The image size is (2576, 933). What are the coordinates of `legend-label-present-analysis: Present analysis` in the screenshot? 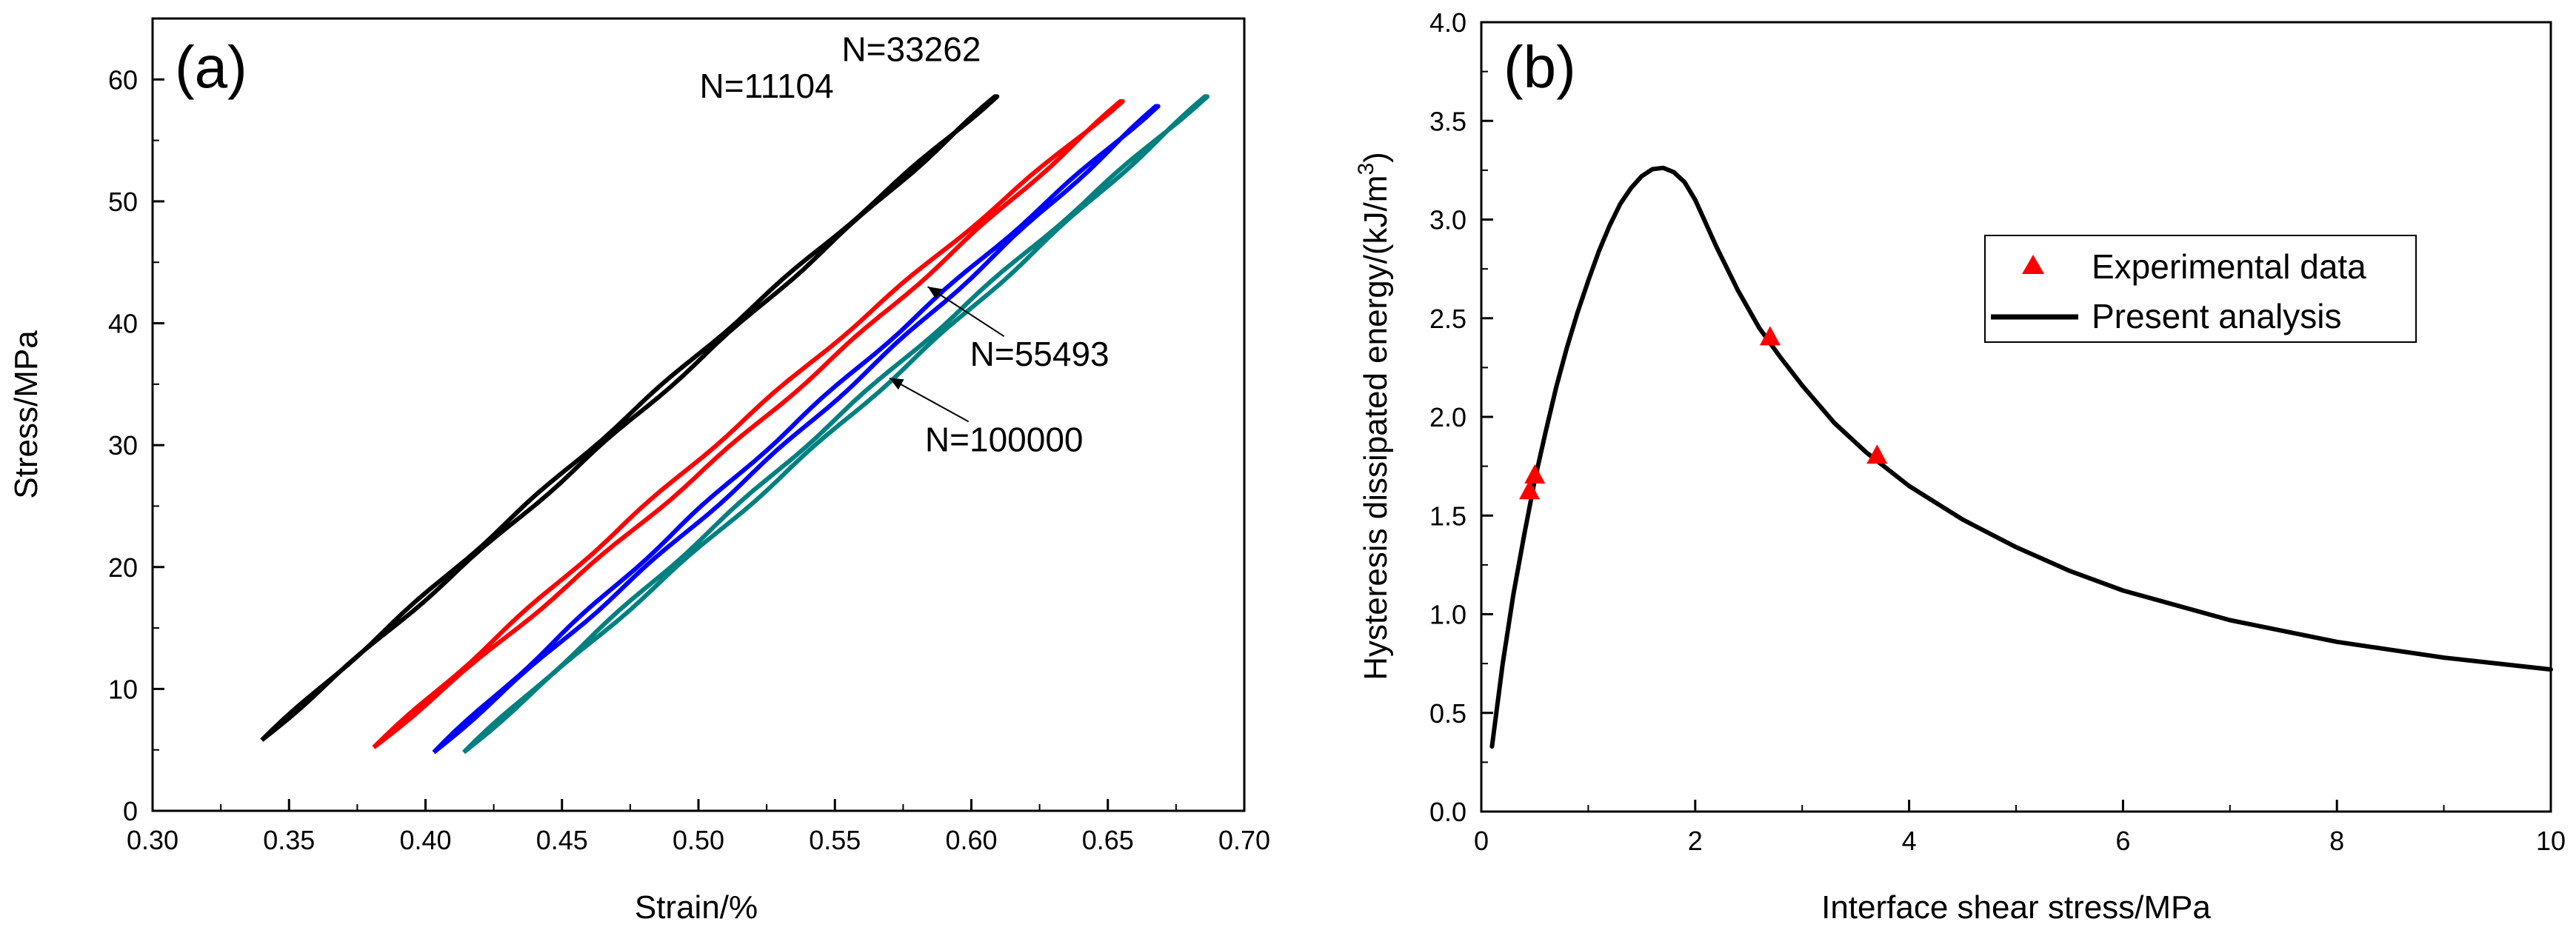 It's located at (2217, 316).